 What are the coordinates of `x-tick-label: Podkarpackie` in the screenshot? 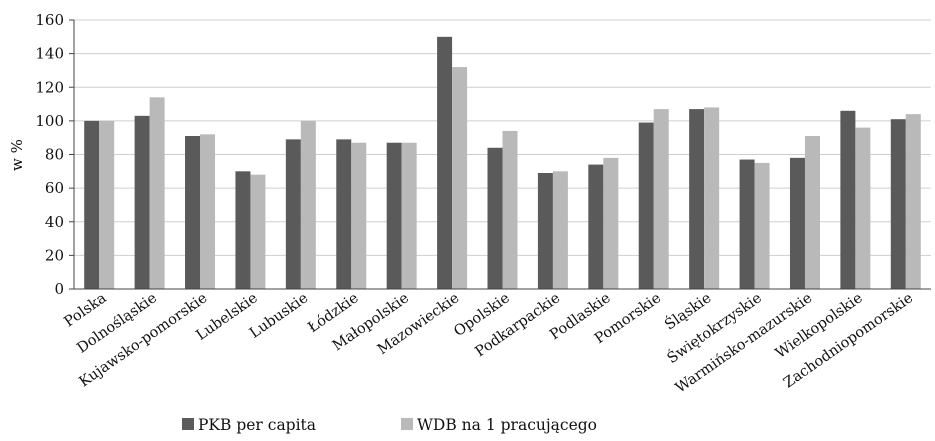 It's located at (517, 325).